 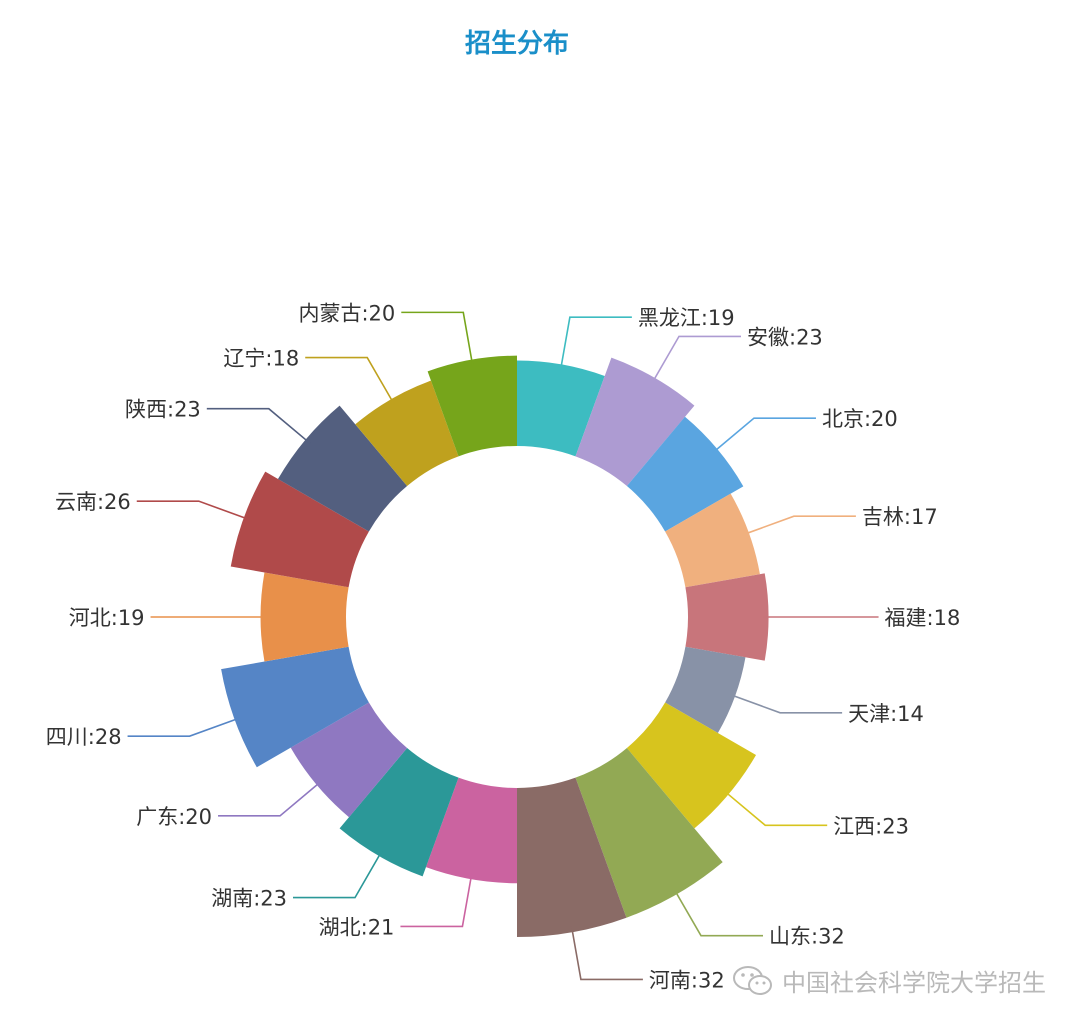 I want to click on slice-河南, so click(x=572, y=857).